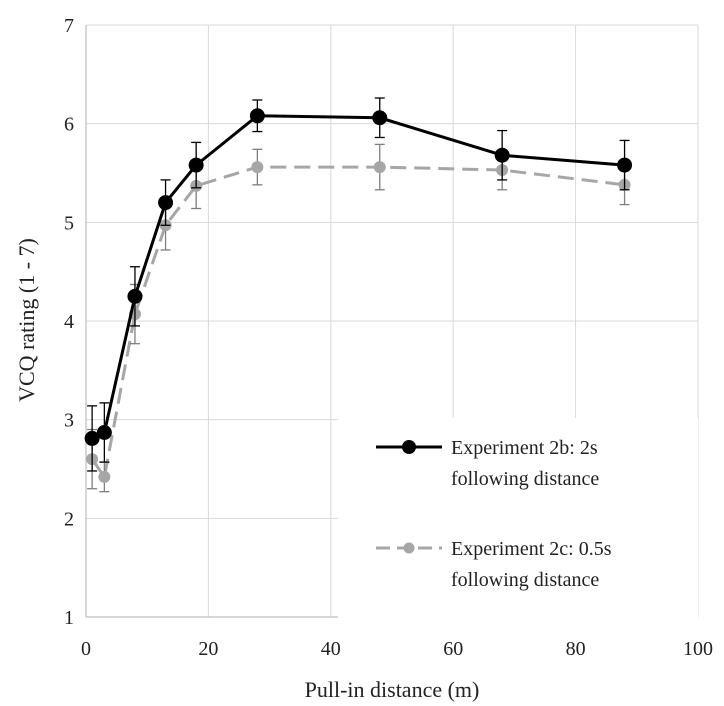 This screenshot has width=724, height=706. Describe the element at coordinates (494, 564) in the screenshot. I see `legend-entry-2: Experiment 2c: 0.5s following distance` at that location.